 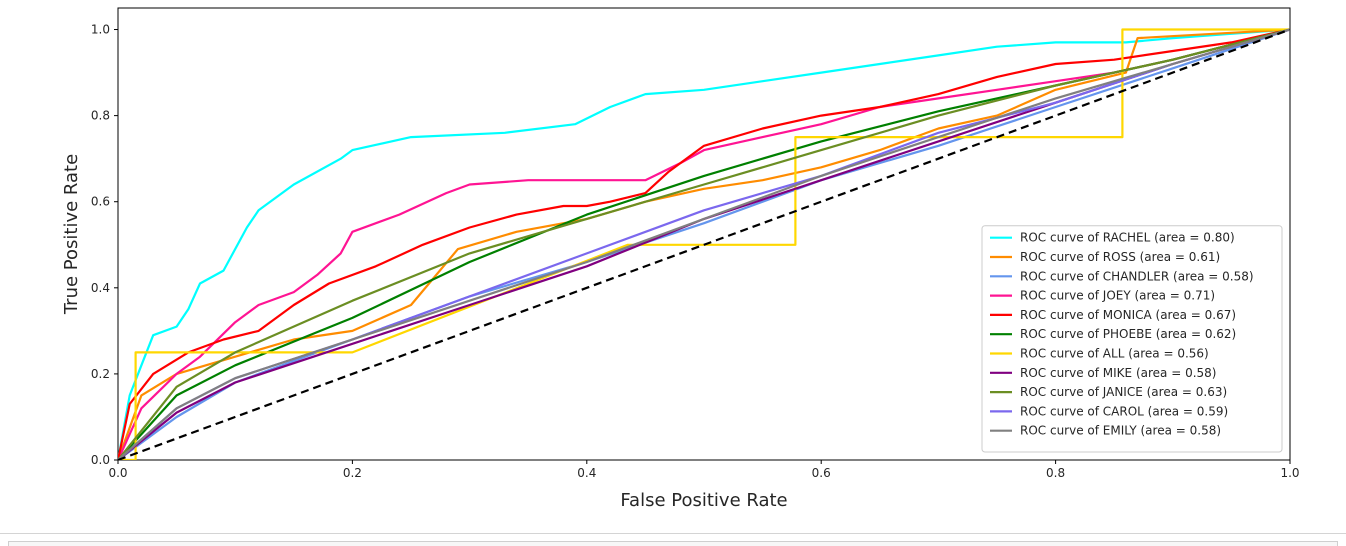 I want to click on legend-entry: ROC curve of EMILY (area = 0.58), so click(x=1120, y=431).